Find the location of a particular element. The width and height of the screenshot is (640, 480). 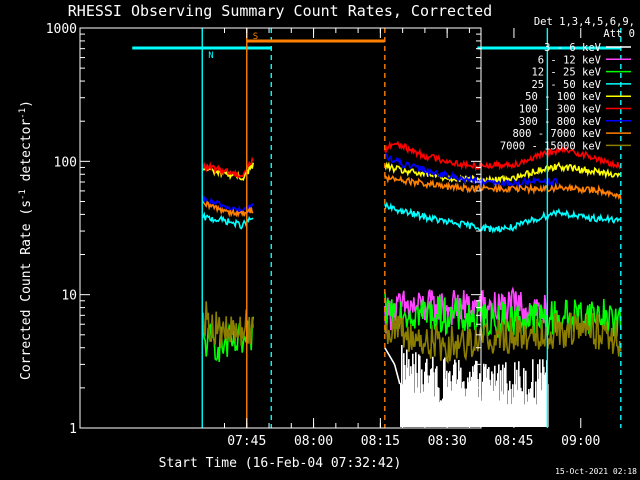

series-25-50-kev is located at coordinates (411, 217).